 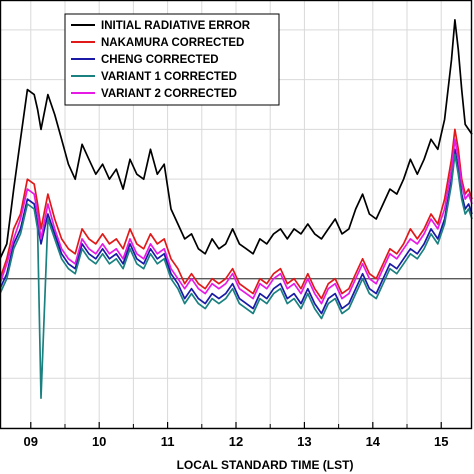 What do you see at coordinates (31, 441) in the screenshot?
I see `x-tick-label: 09` at bounding box center [31, 441].